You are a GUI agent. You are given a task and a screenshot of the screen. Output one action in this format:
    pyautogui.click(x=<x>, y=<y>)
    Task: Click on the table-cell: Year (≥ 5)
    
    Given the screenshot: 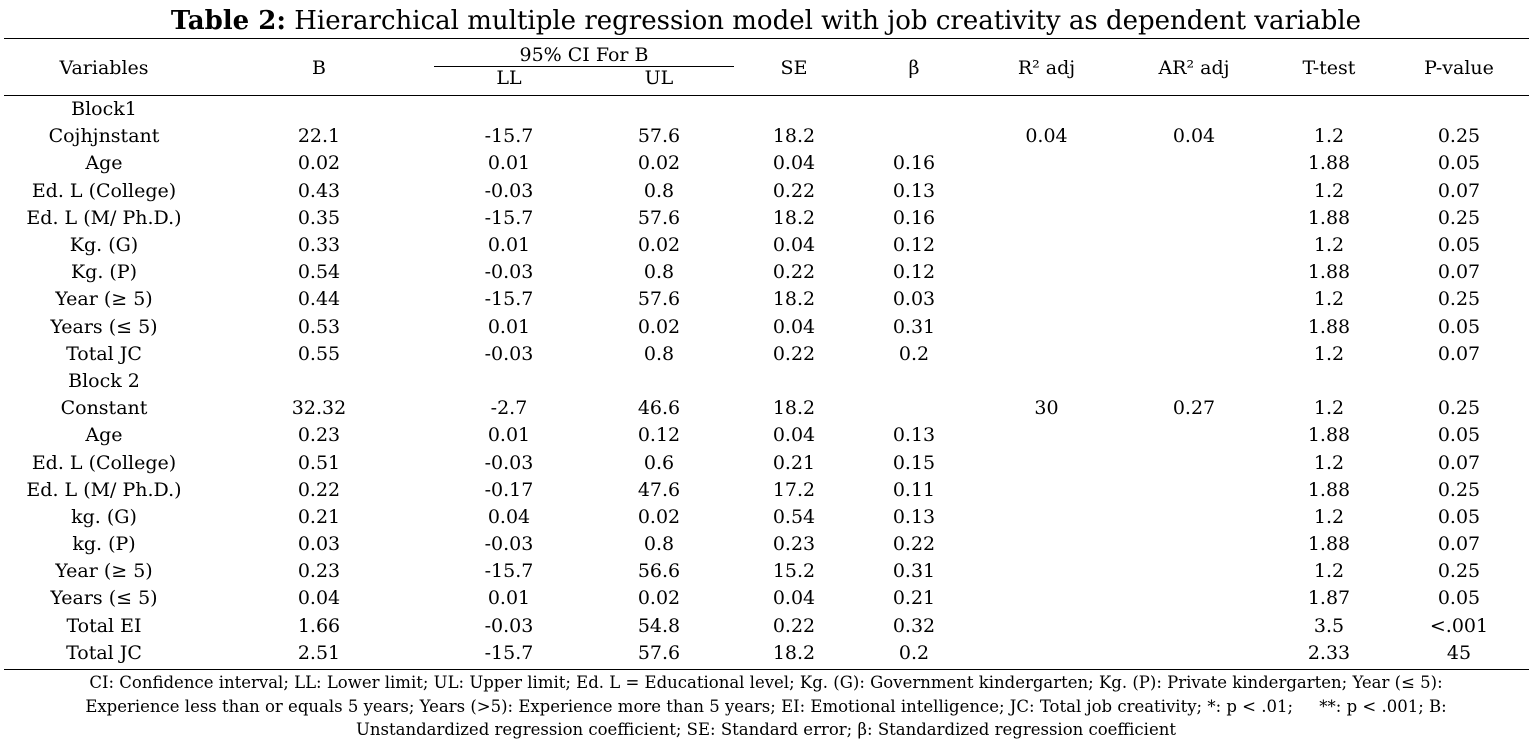 What is the action you would take?
    pyautogui.click(x=104, y=571)
    